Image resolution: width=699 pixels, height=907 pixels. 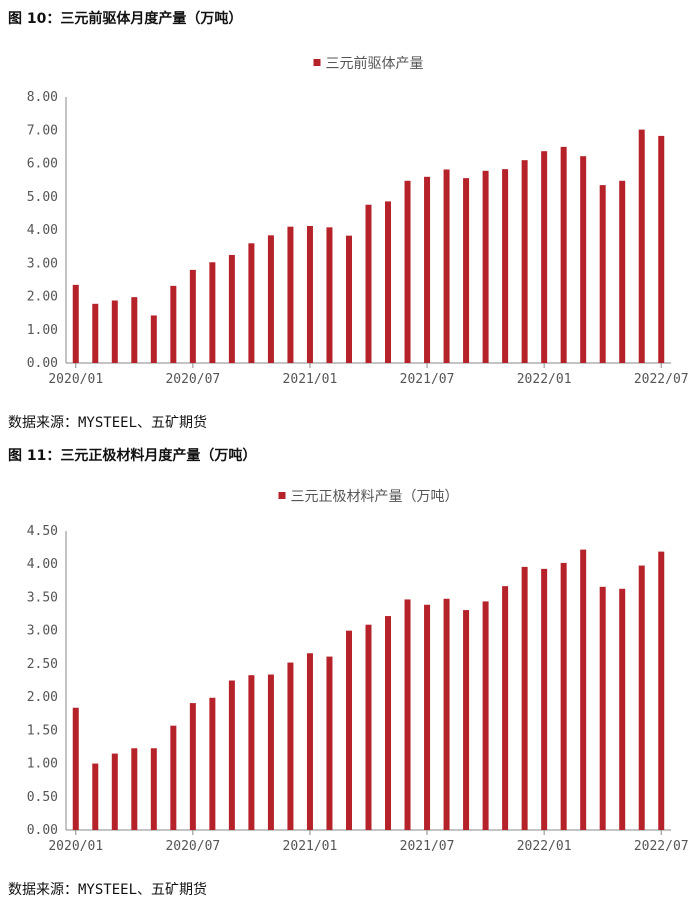 I want to click on bar-2020/06, so click(x=173, y=324).